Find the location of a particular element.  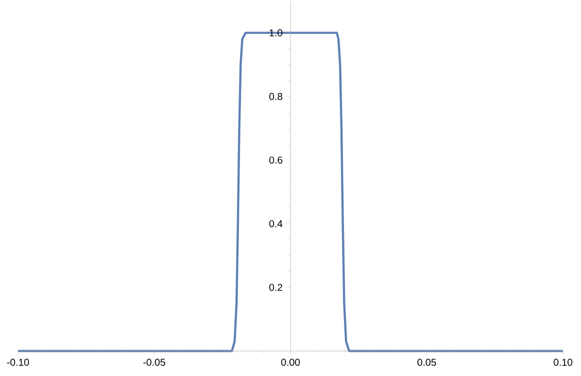

x-tick-label: 0.05 is located at coordinates (426, 362).